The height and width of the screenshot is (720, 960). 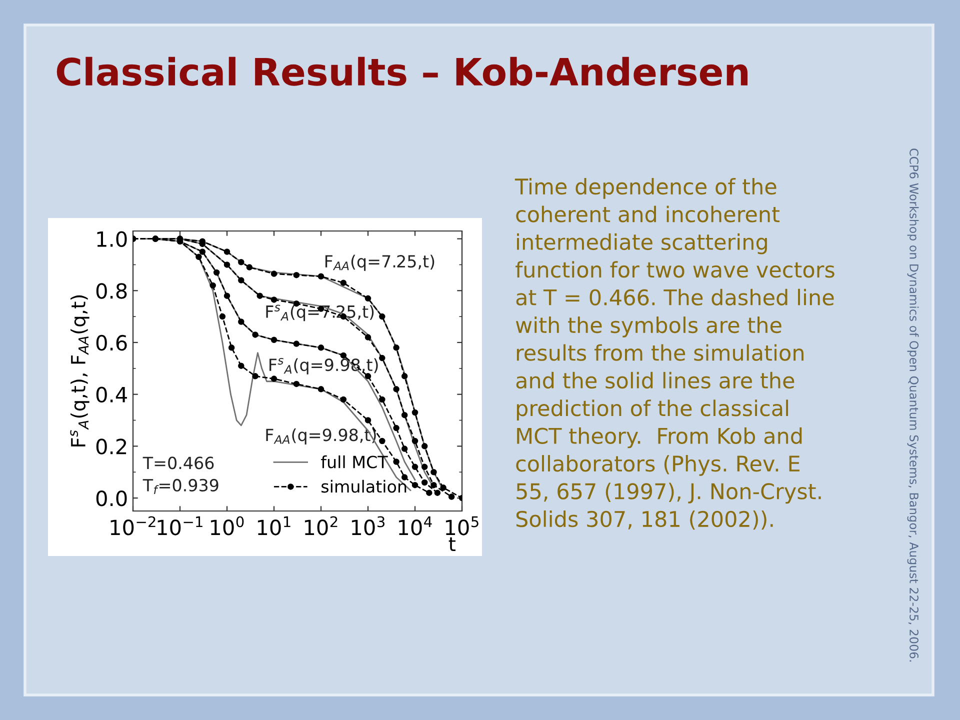 What do you see at coordinates (913, 405) in the screenshot?
I see `text: CCP6 Workshop on Dynamics of Open Quantum Systems, Bangor, August 22-25, 2006.` at bounding box center [913, 405].